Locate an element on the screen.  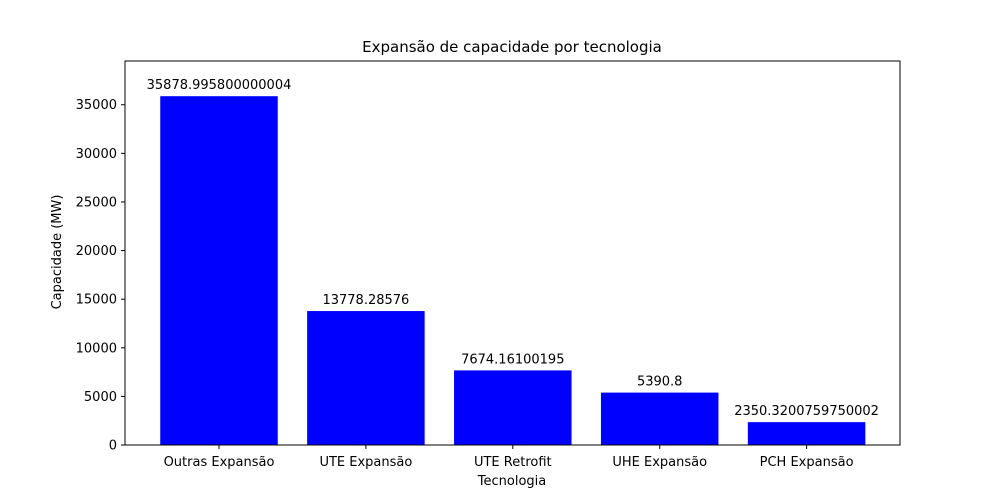
x-tick-label: UTE Retrofit is located at coordinates (513, 462).